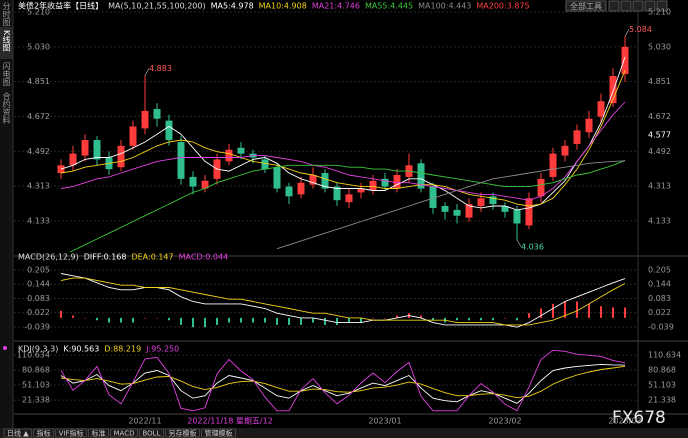 This screenshot has width=688, height=438. What do you see at coordinates (105, 257) in the screenshot?
I see `legend-entry: DIFF:0.168` at bounding box center [105, 257].